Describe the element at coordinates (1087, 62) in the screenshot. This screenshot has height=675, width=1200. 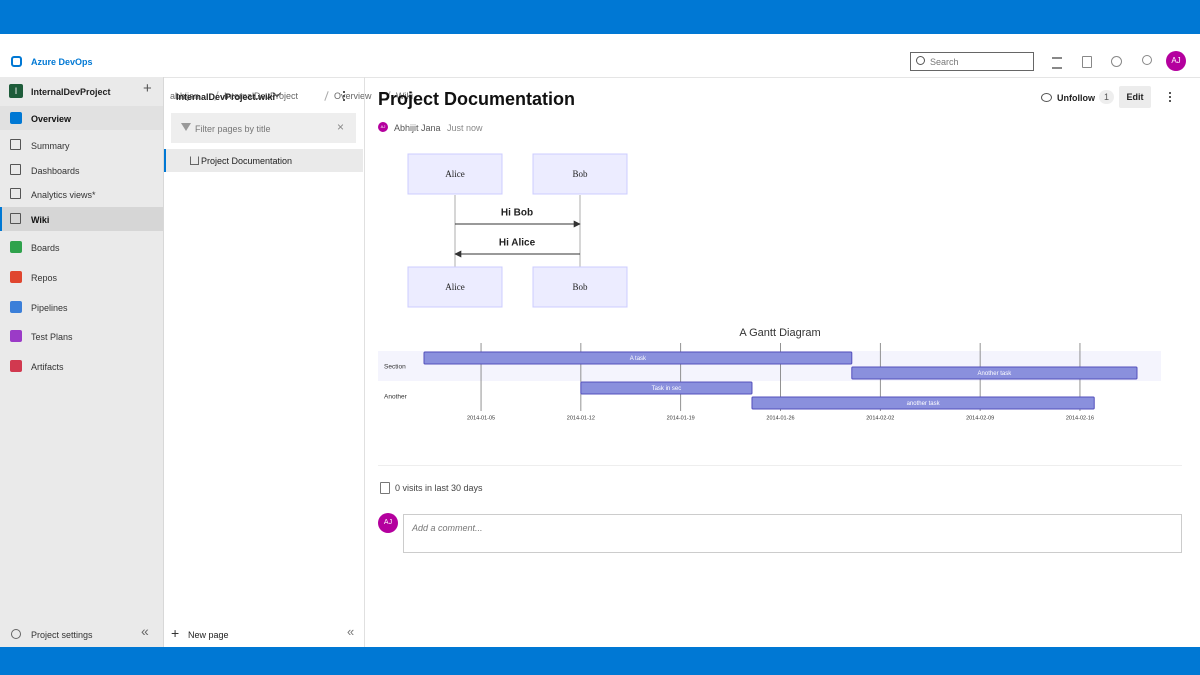
I see `bag-icon` at that location.